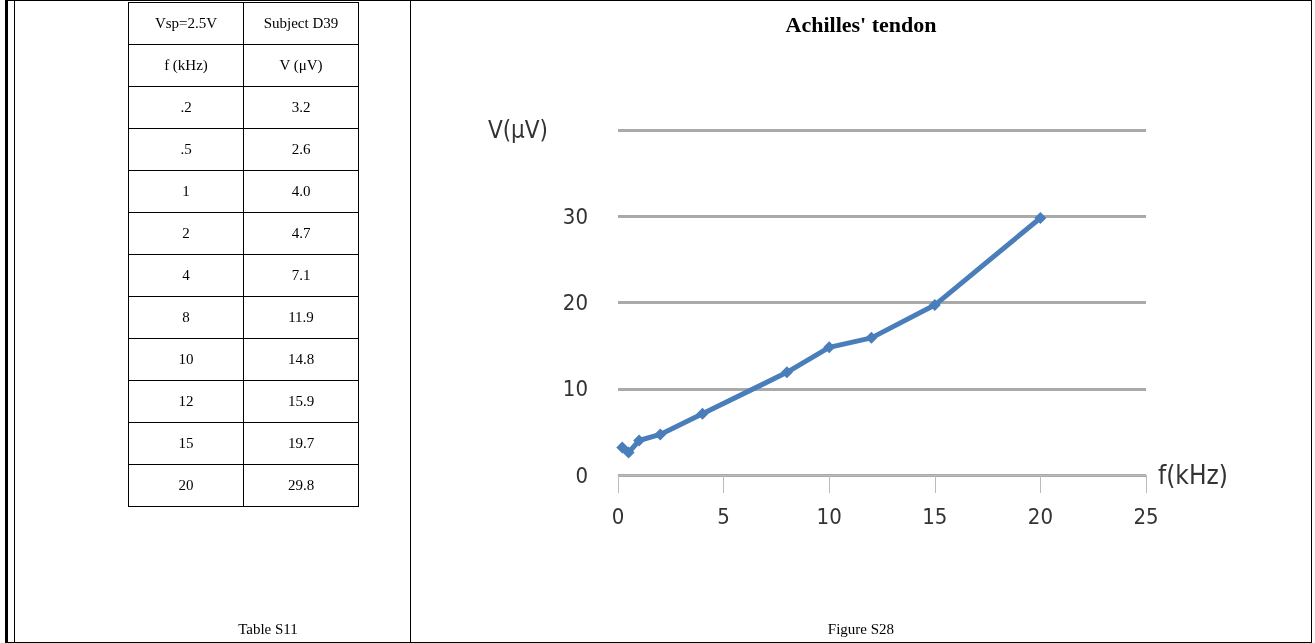 This screenshot has height=643, width=1315. What do you see at coordinates (186, 23) in the screenshot?
I see `text: Vsp=2.5V` at bounding box center [186, 23].